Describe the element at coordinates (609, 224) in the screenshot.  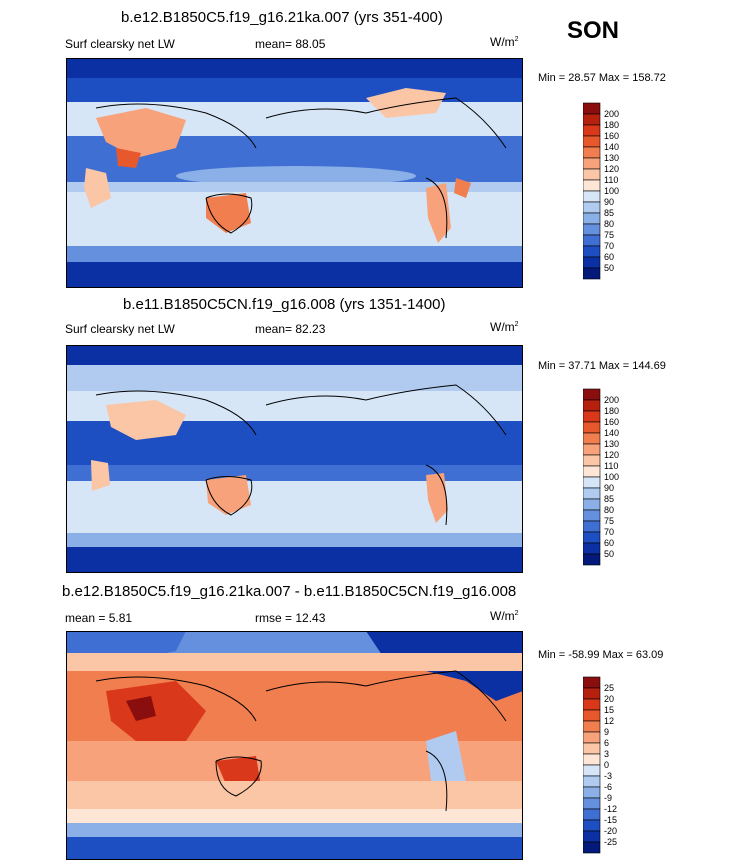
I see `panel-1-colorbar-label: 80` at that location.